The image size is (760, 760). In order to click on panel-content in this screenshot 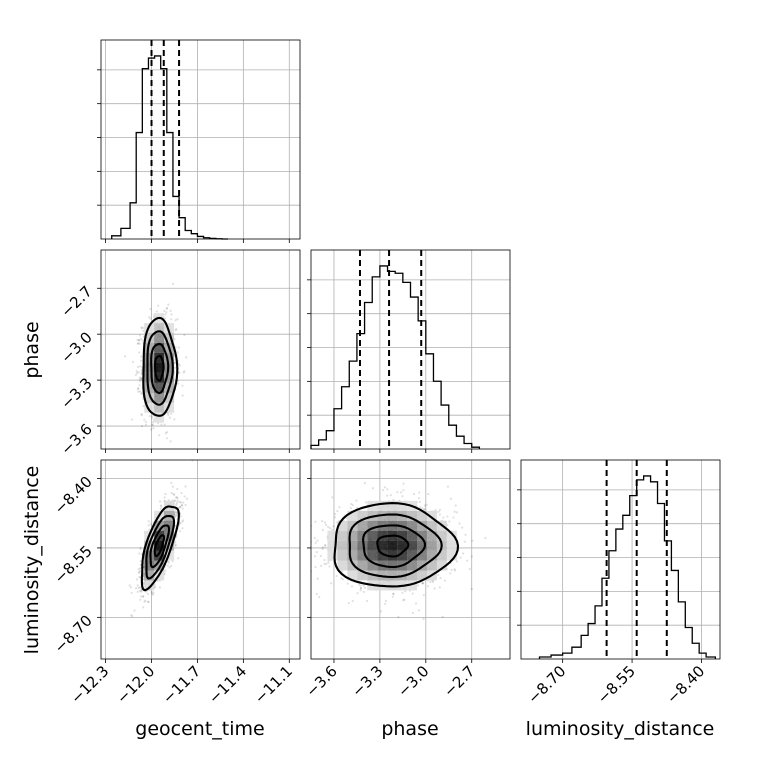, I will do `click(399, 551)`.